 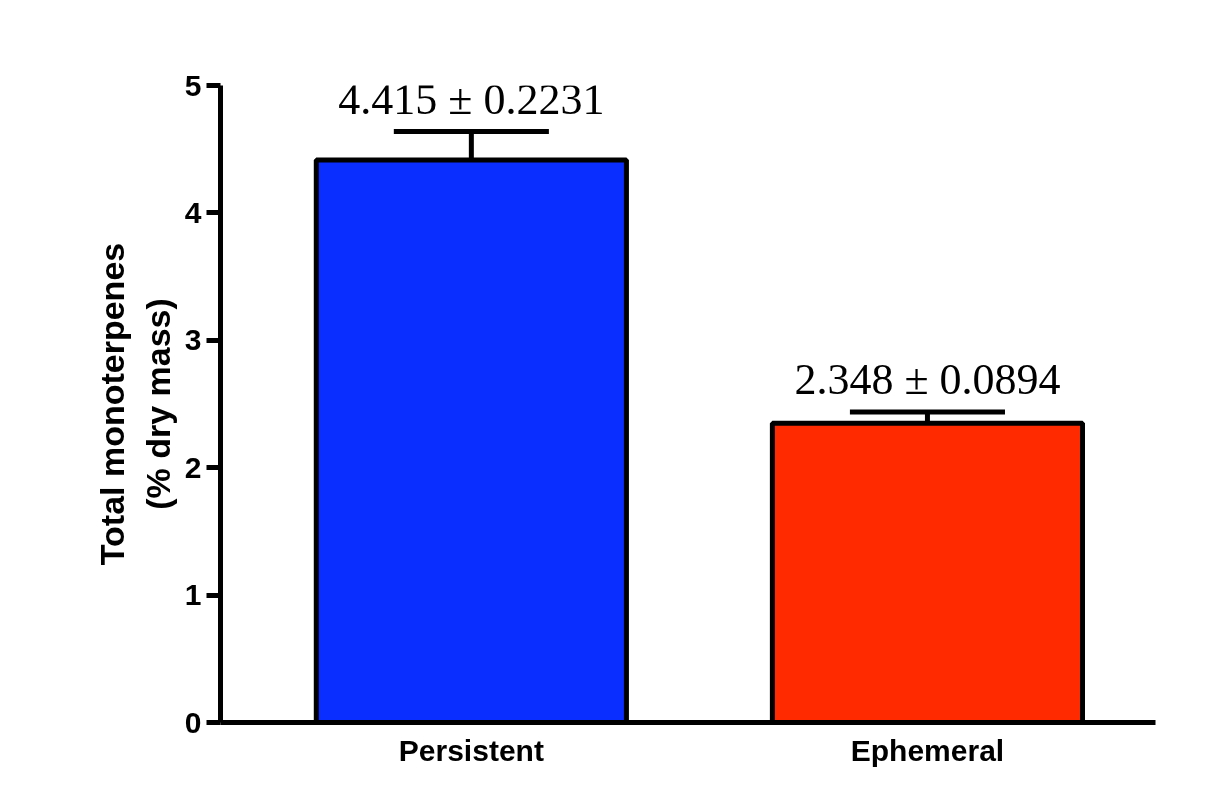 I want to click on y-tick-label: 3, so click(x=193, y=340).